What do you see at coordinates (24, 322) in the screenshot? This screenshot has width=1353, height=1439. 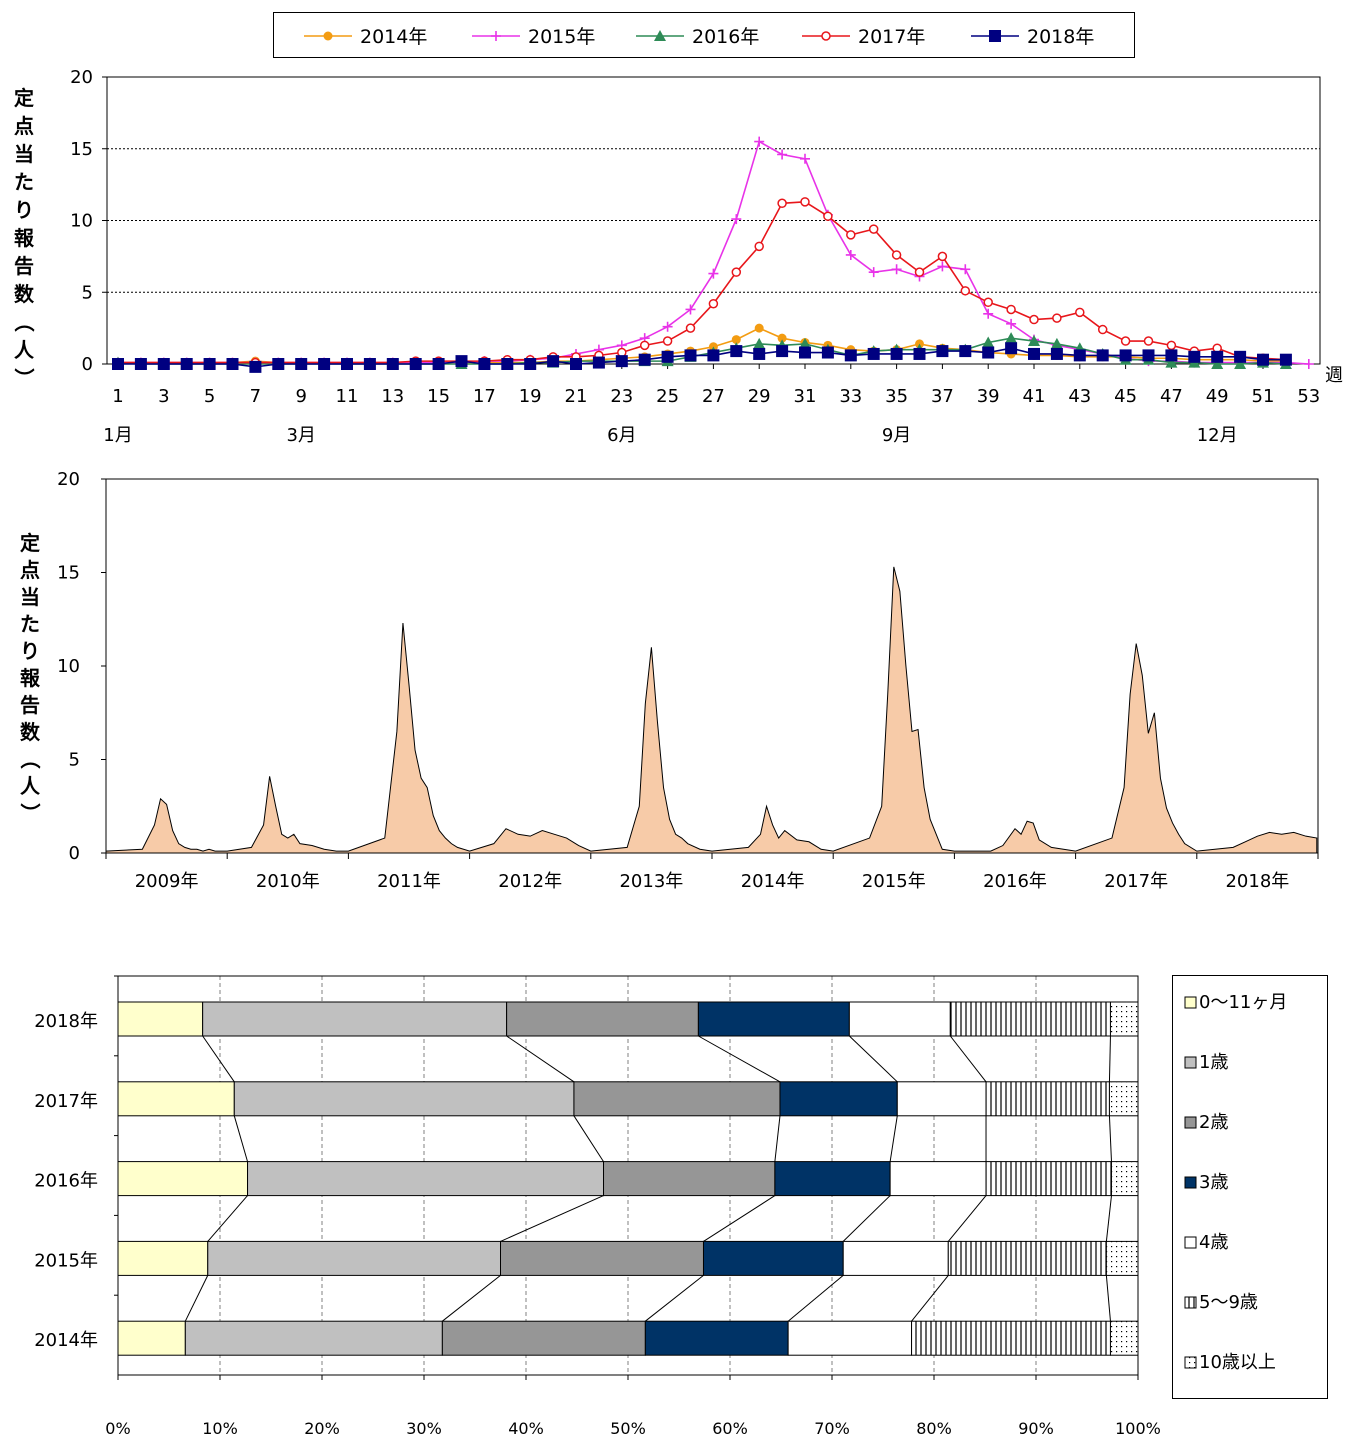 I see `y-axis-label: （` at bounding box center [24, 322].